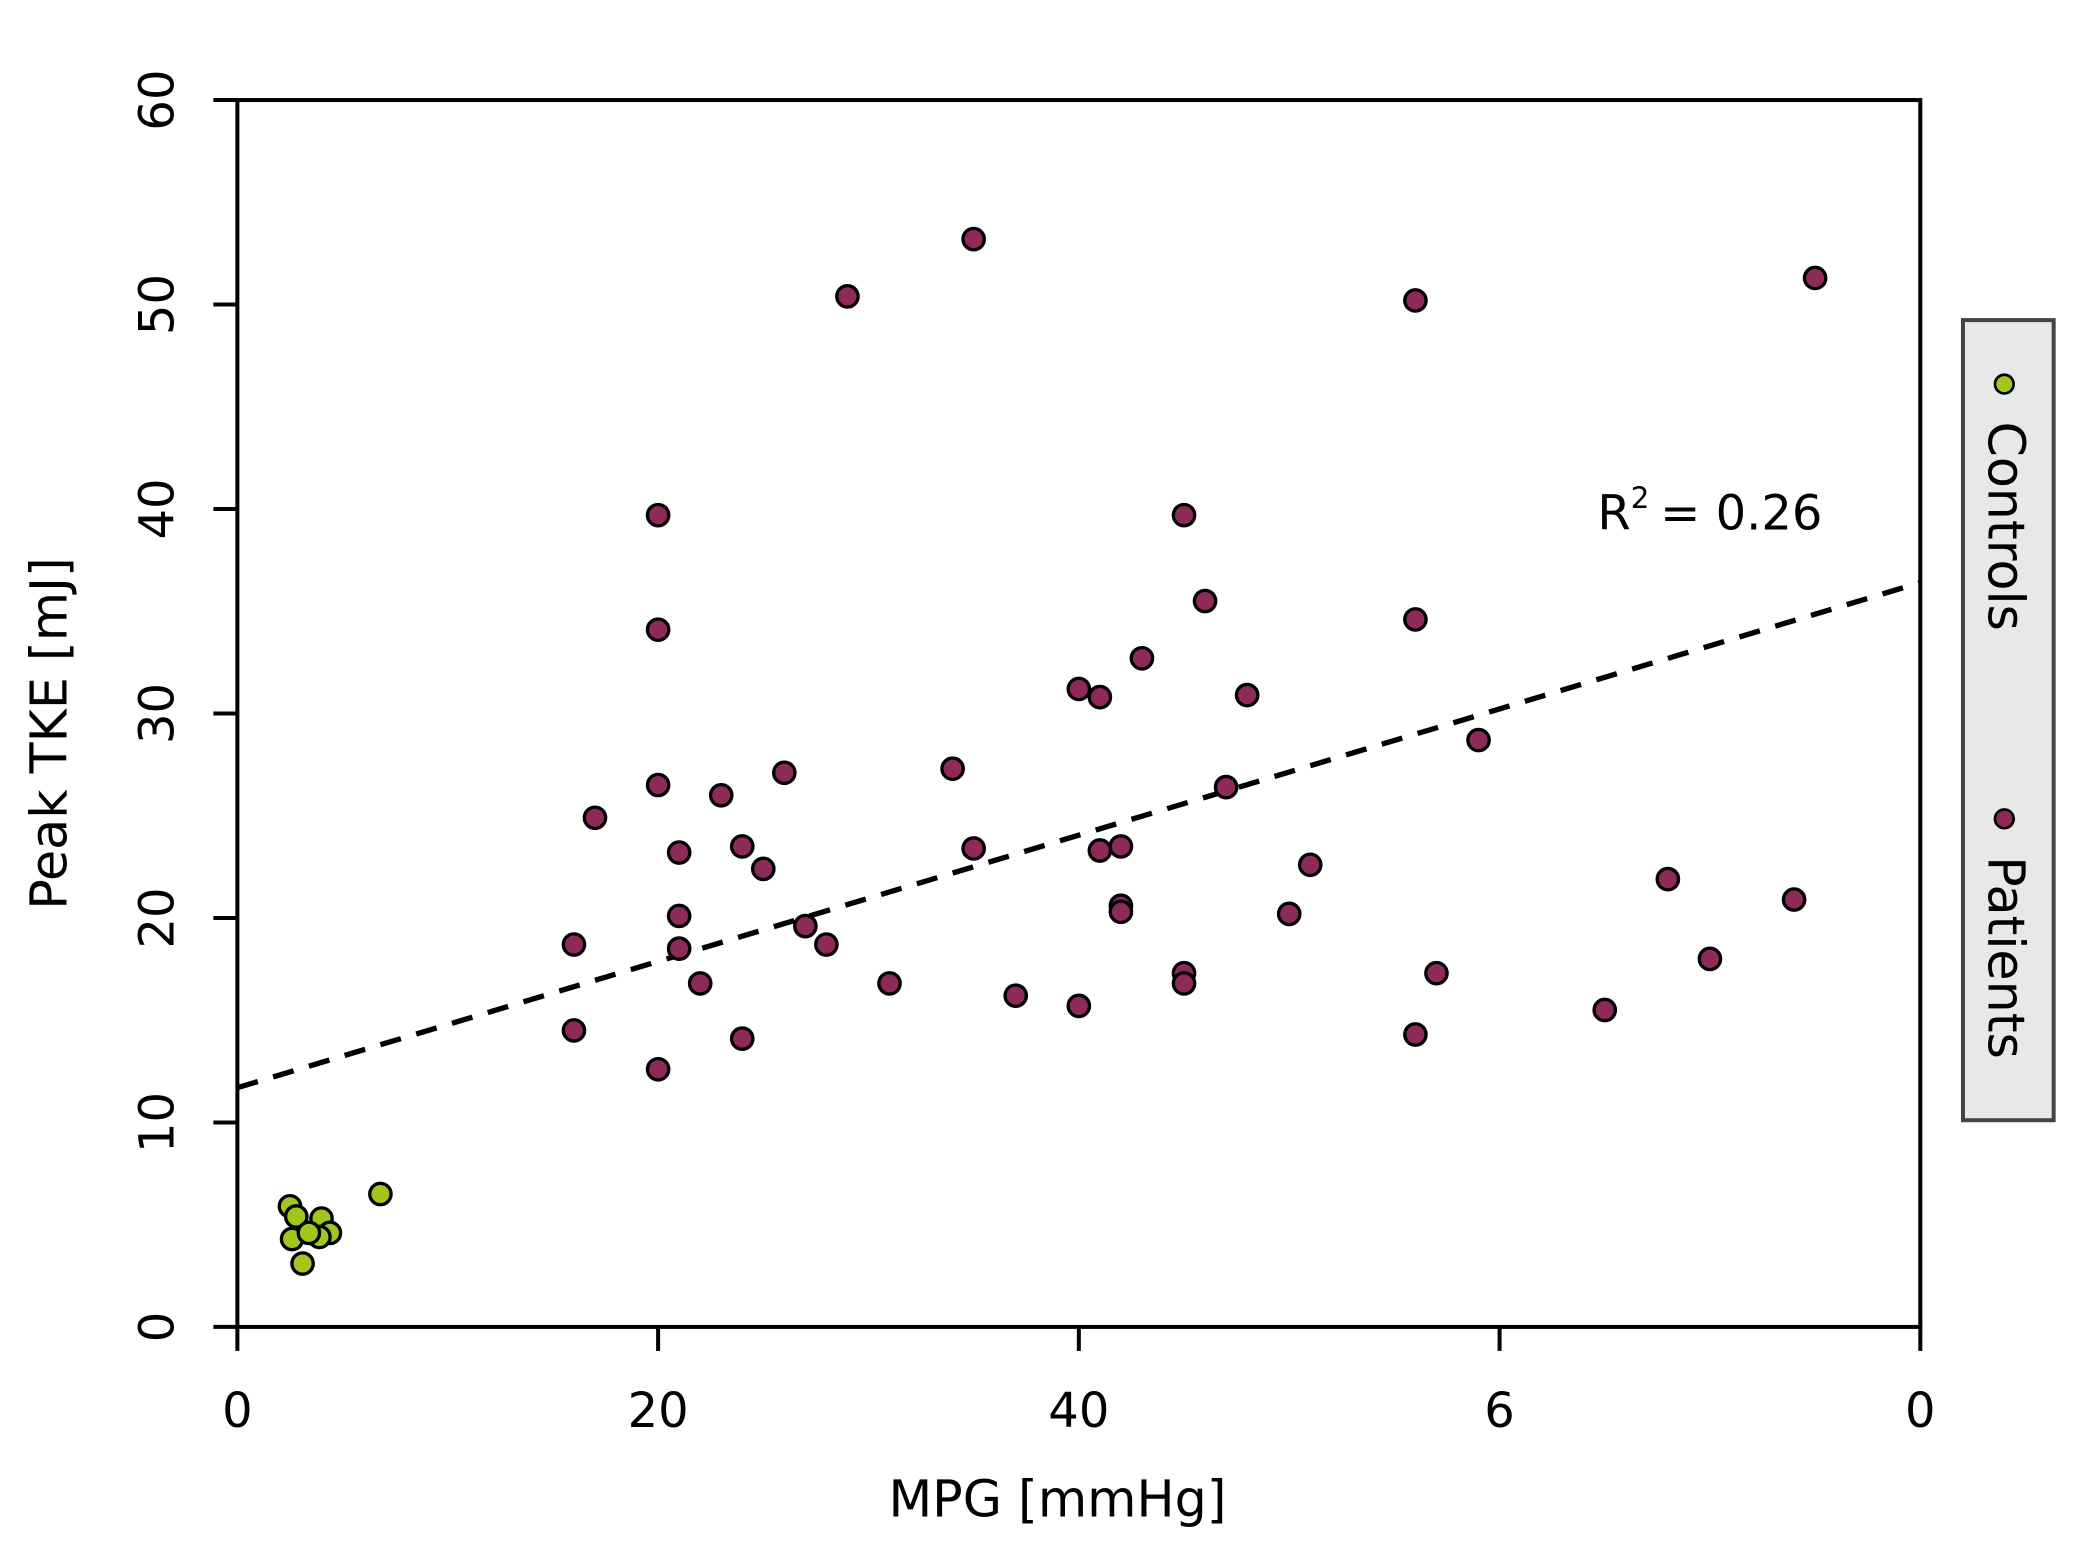 The image size is (2075, 1543). Describe the element at coordinates (157, 508) in the screenshot. I see `y-tick-label: 40` at that location.